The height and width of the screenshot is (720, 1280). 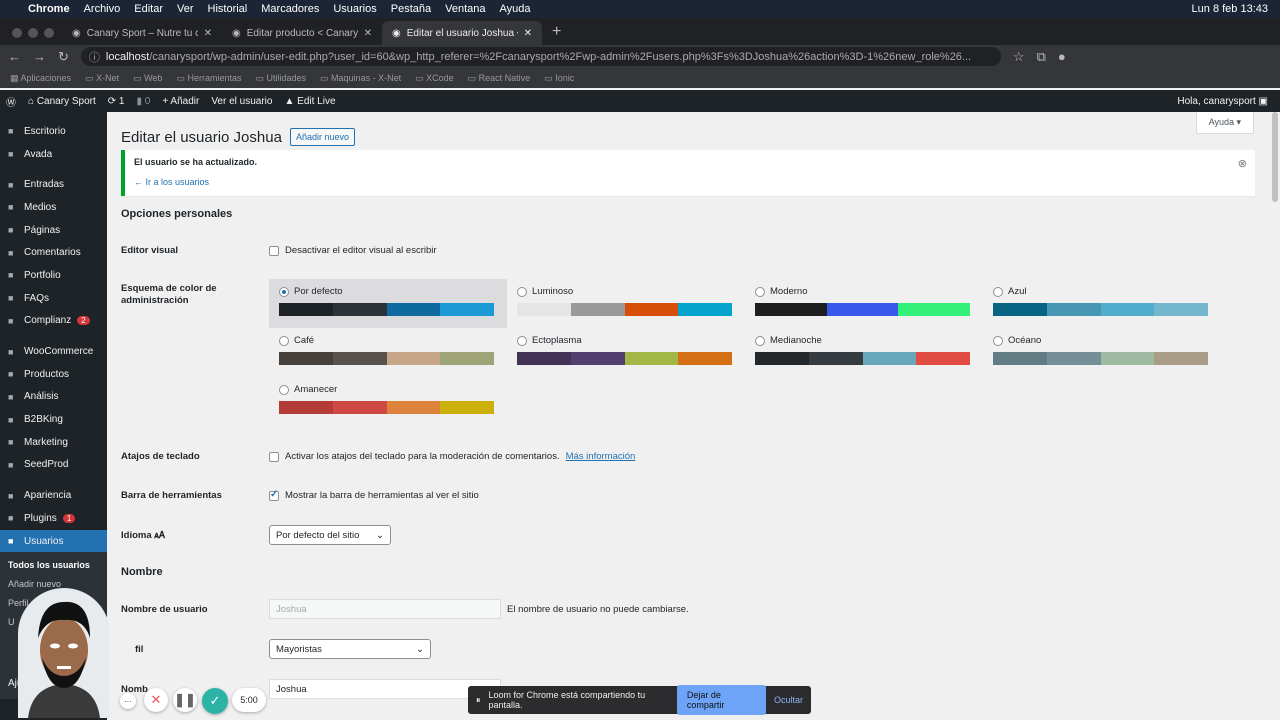 What do you see at coordinates (864, 352) in the screenshot?
I see `color-scheme-option: Medianoche` at bounding box center [864, 352].